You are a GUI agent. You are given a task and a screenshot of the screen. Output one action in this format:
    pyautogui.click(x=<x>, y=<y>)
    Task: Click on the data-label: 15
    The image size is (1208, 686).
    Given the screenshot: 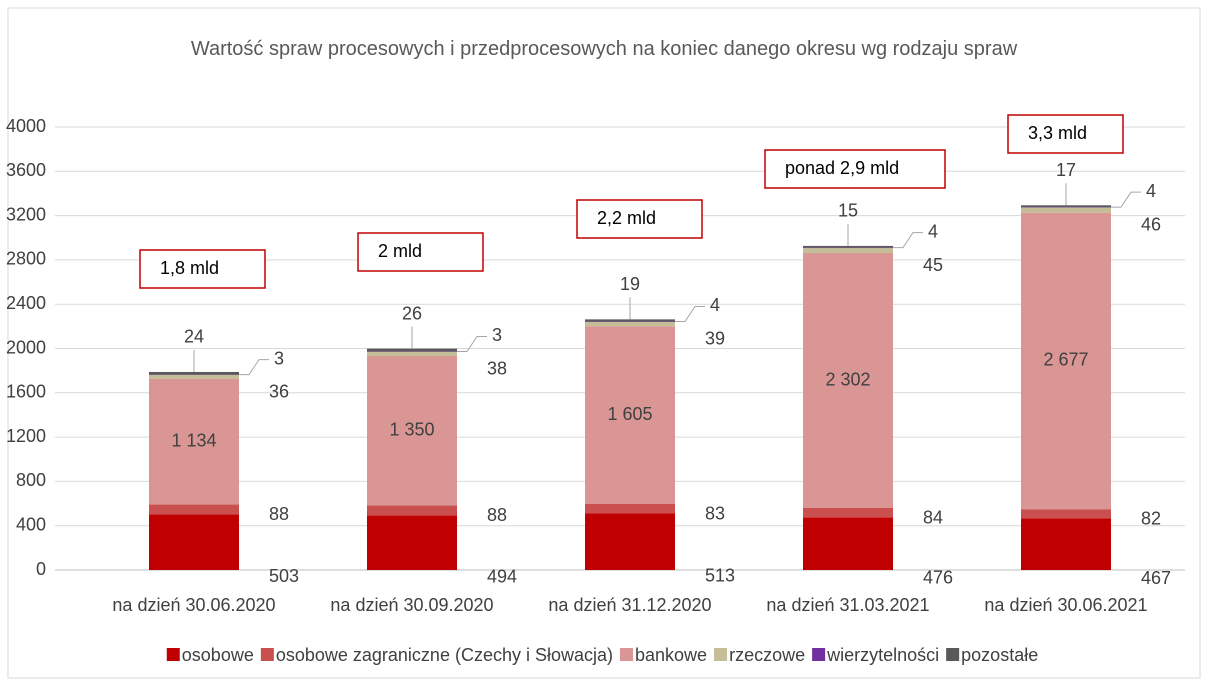 What is the action you would take?
    pyautogui.click(x=848, y=211)
    